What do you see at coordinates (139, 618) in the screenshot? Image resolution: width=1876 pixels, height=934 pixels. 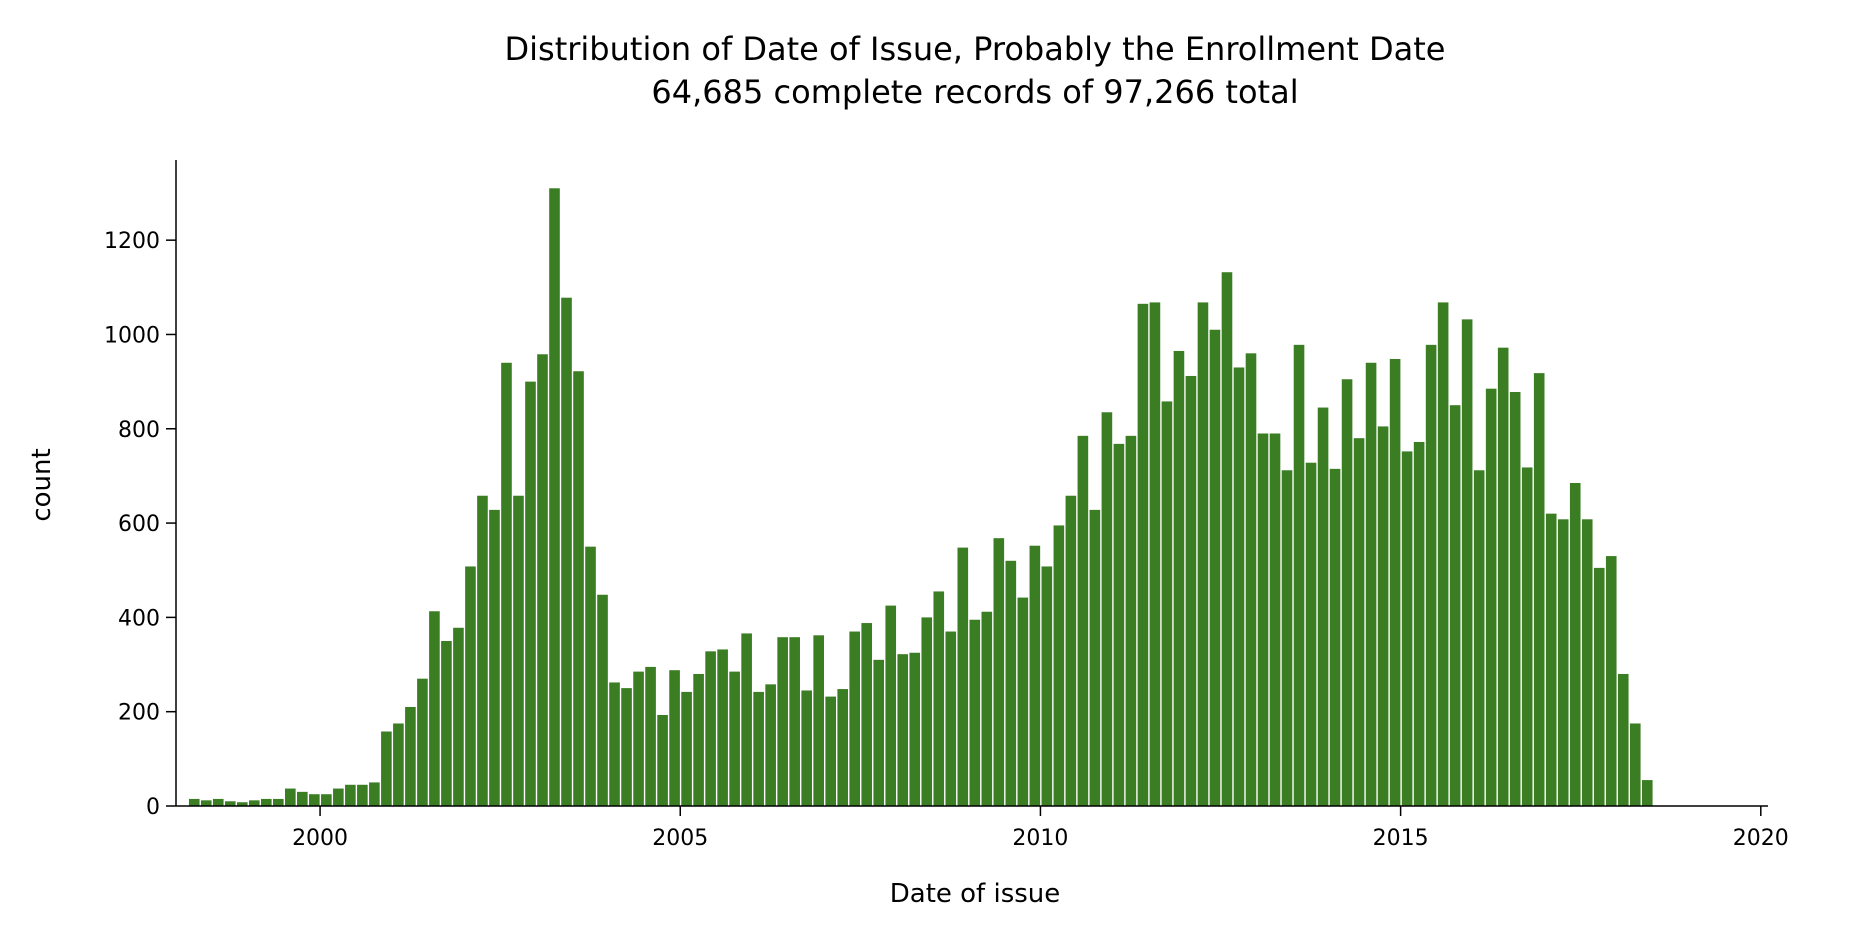 I see `y-tick-label: 400` at bounding box center [139, 618].